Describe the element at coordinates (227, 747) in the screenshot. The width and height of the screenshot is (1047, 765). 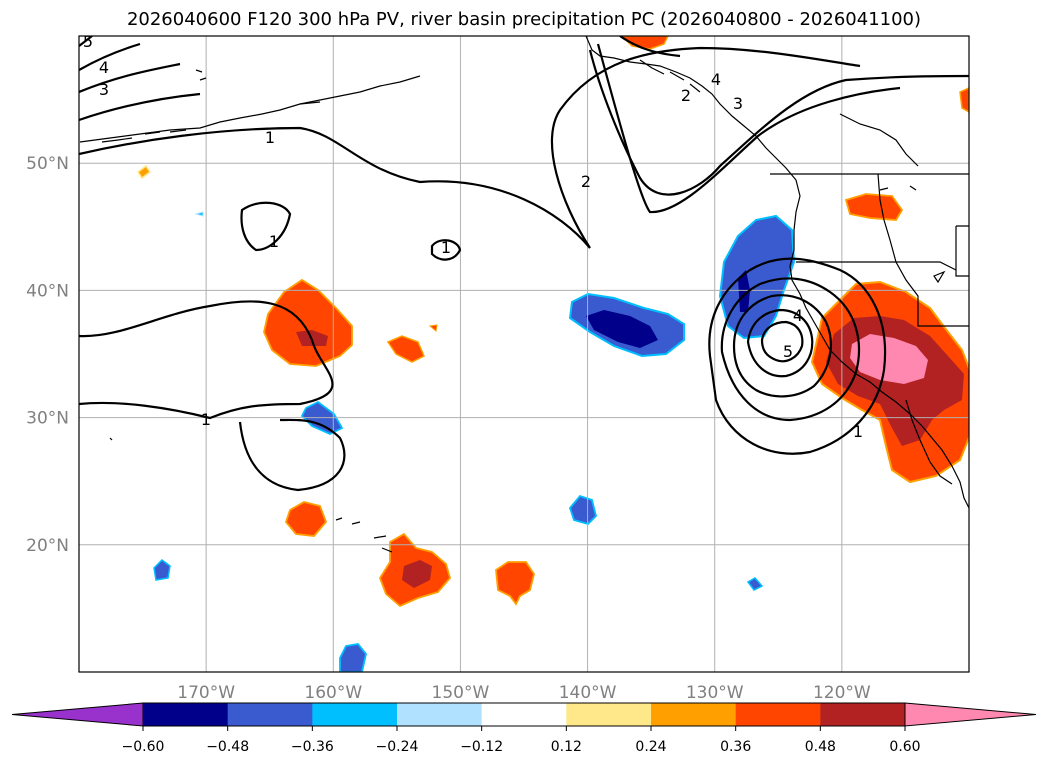
I see `colorbar-tick-label: −0.48` at that location.